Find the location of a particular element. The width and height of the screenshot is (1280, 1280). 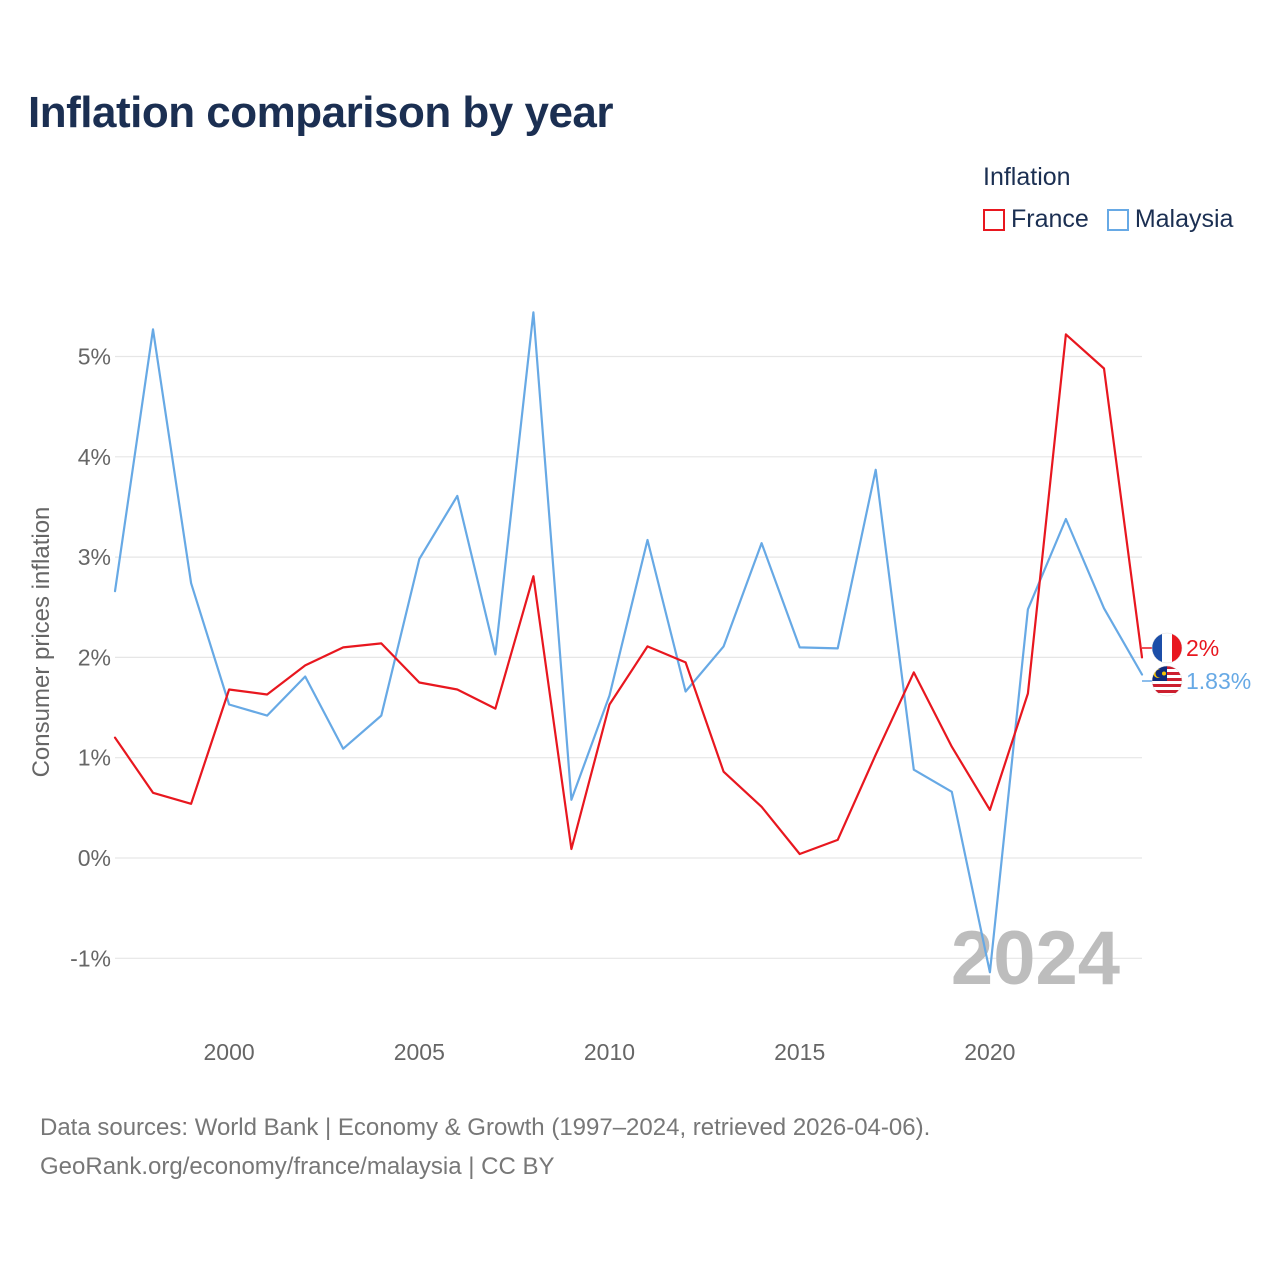

y-tick-label: 5% is located at coordinates (94, 357).